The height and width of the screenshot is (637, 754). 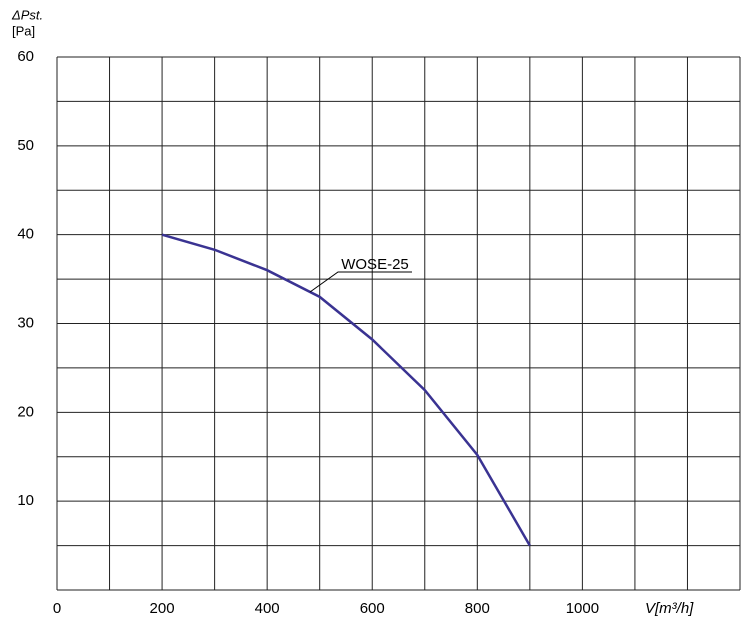 What do you see at coordinates (162, 608) in the screenshot?
I see `x-tick-label: 200` at bounding box center [162, 608].